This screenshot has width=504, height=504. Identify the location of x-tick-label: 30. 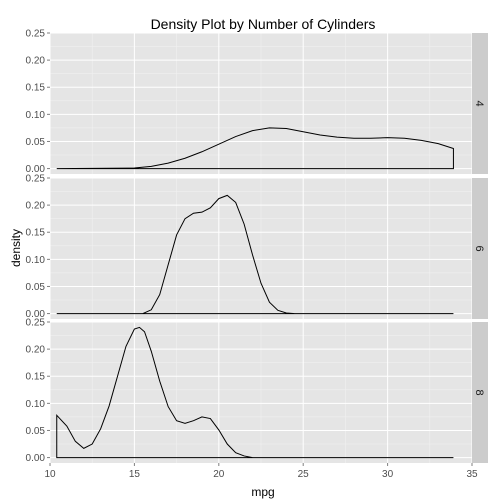
(388, 474).